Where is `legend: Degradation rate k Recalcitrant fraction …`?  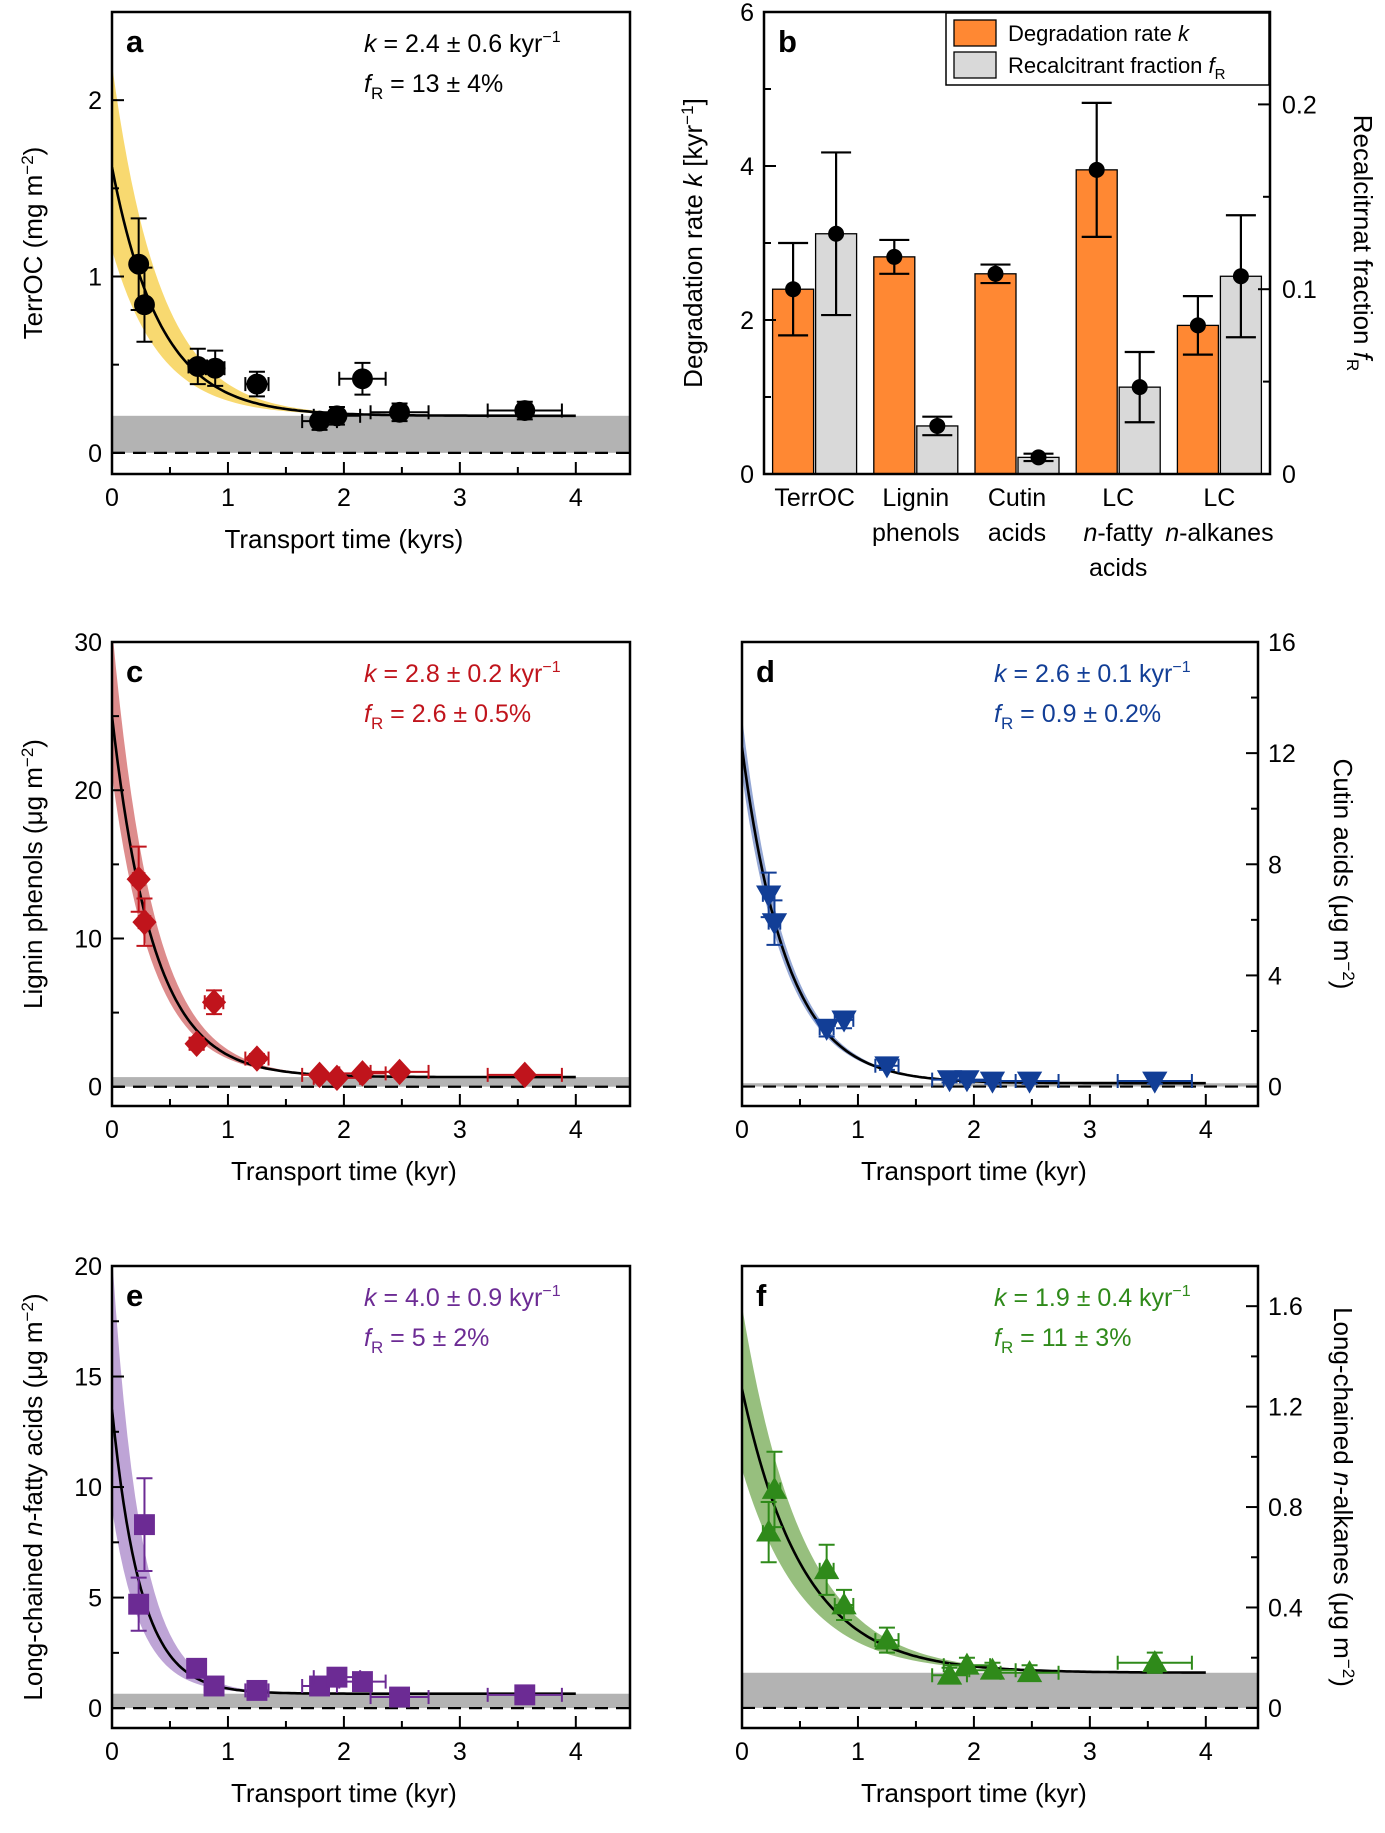 legend: Degradation rate k Recalcitrant fraction … is located at coordinates (1107, 49).